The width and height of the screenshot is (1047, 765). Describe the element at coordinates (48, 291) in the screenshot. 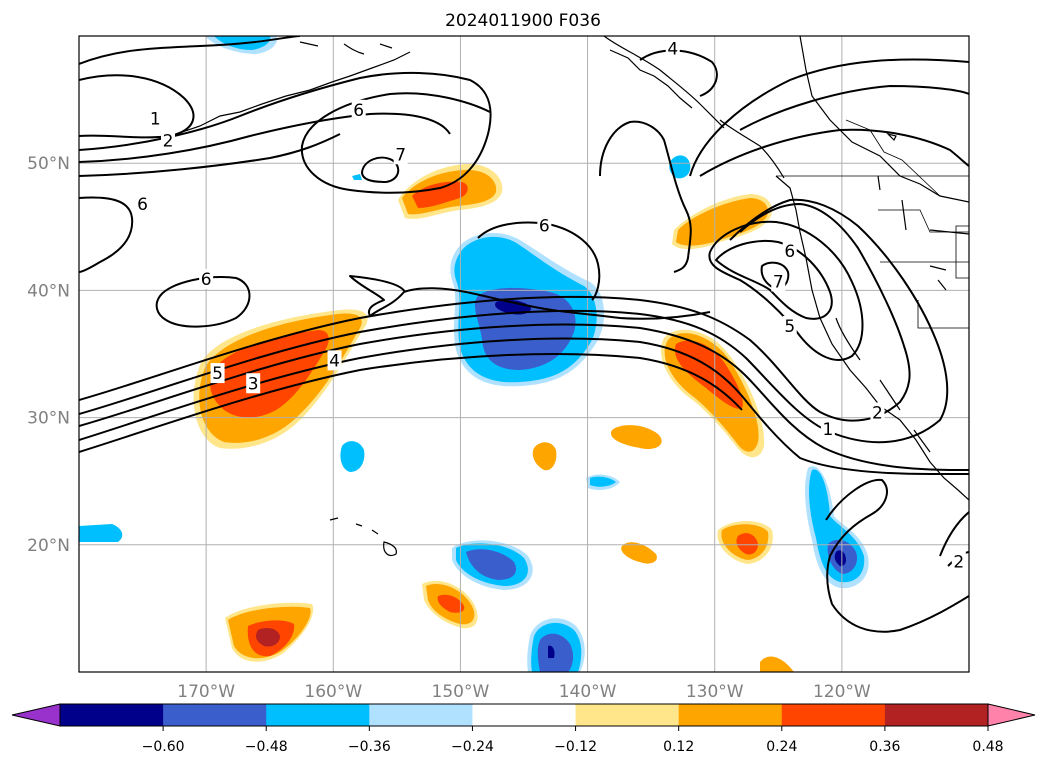

I see `latitude-label: 40°N` at that location.